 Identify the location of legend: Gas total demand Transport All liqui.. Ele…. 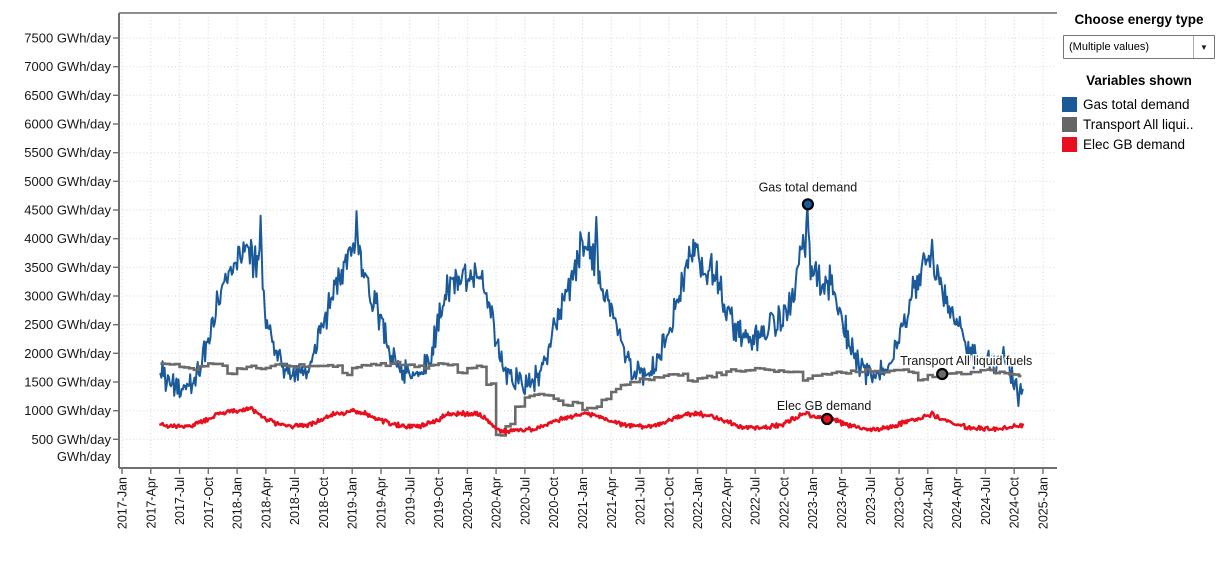
(1139, 124).